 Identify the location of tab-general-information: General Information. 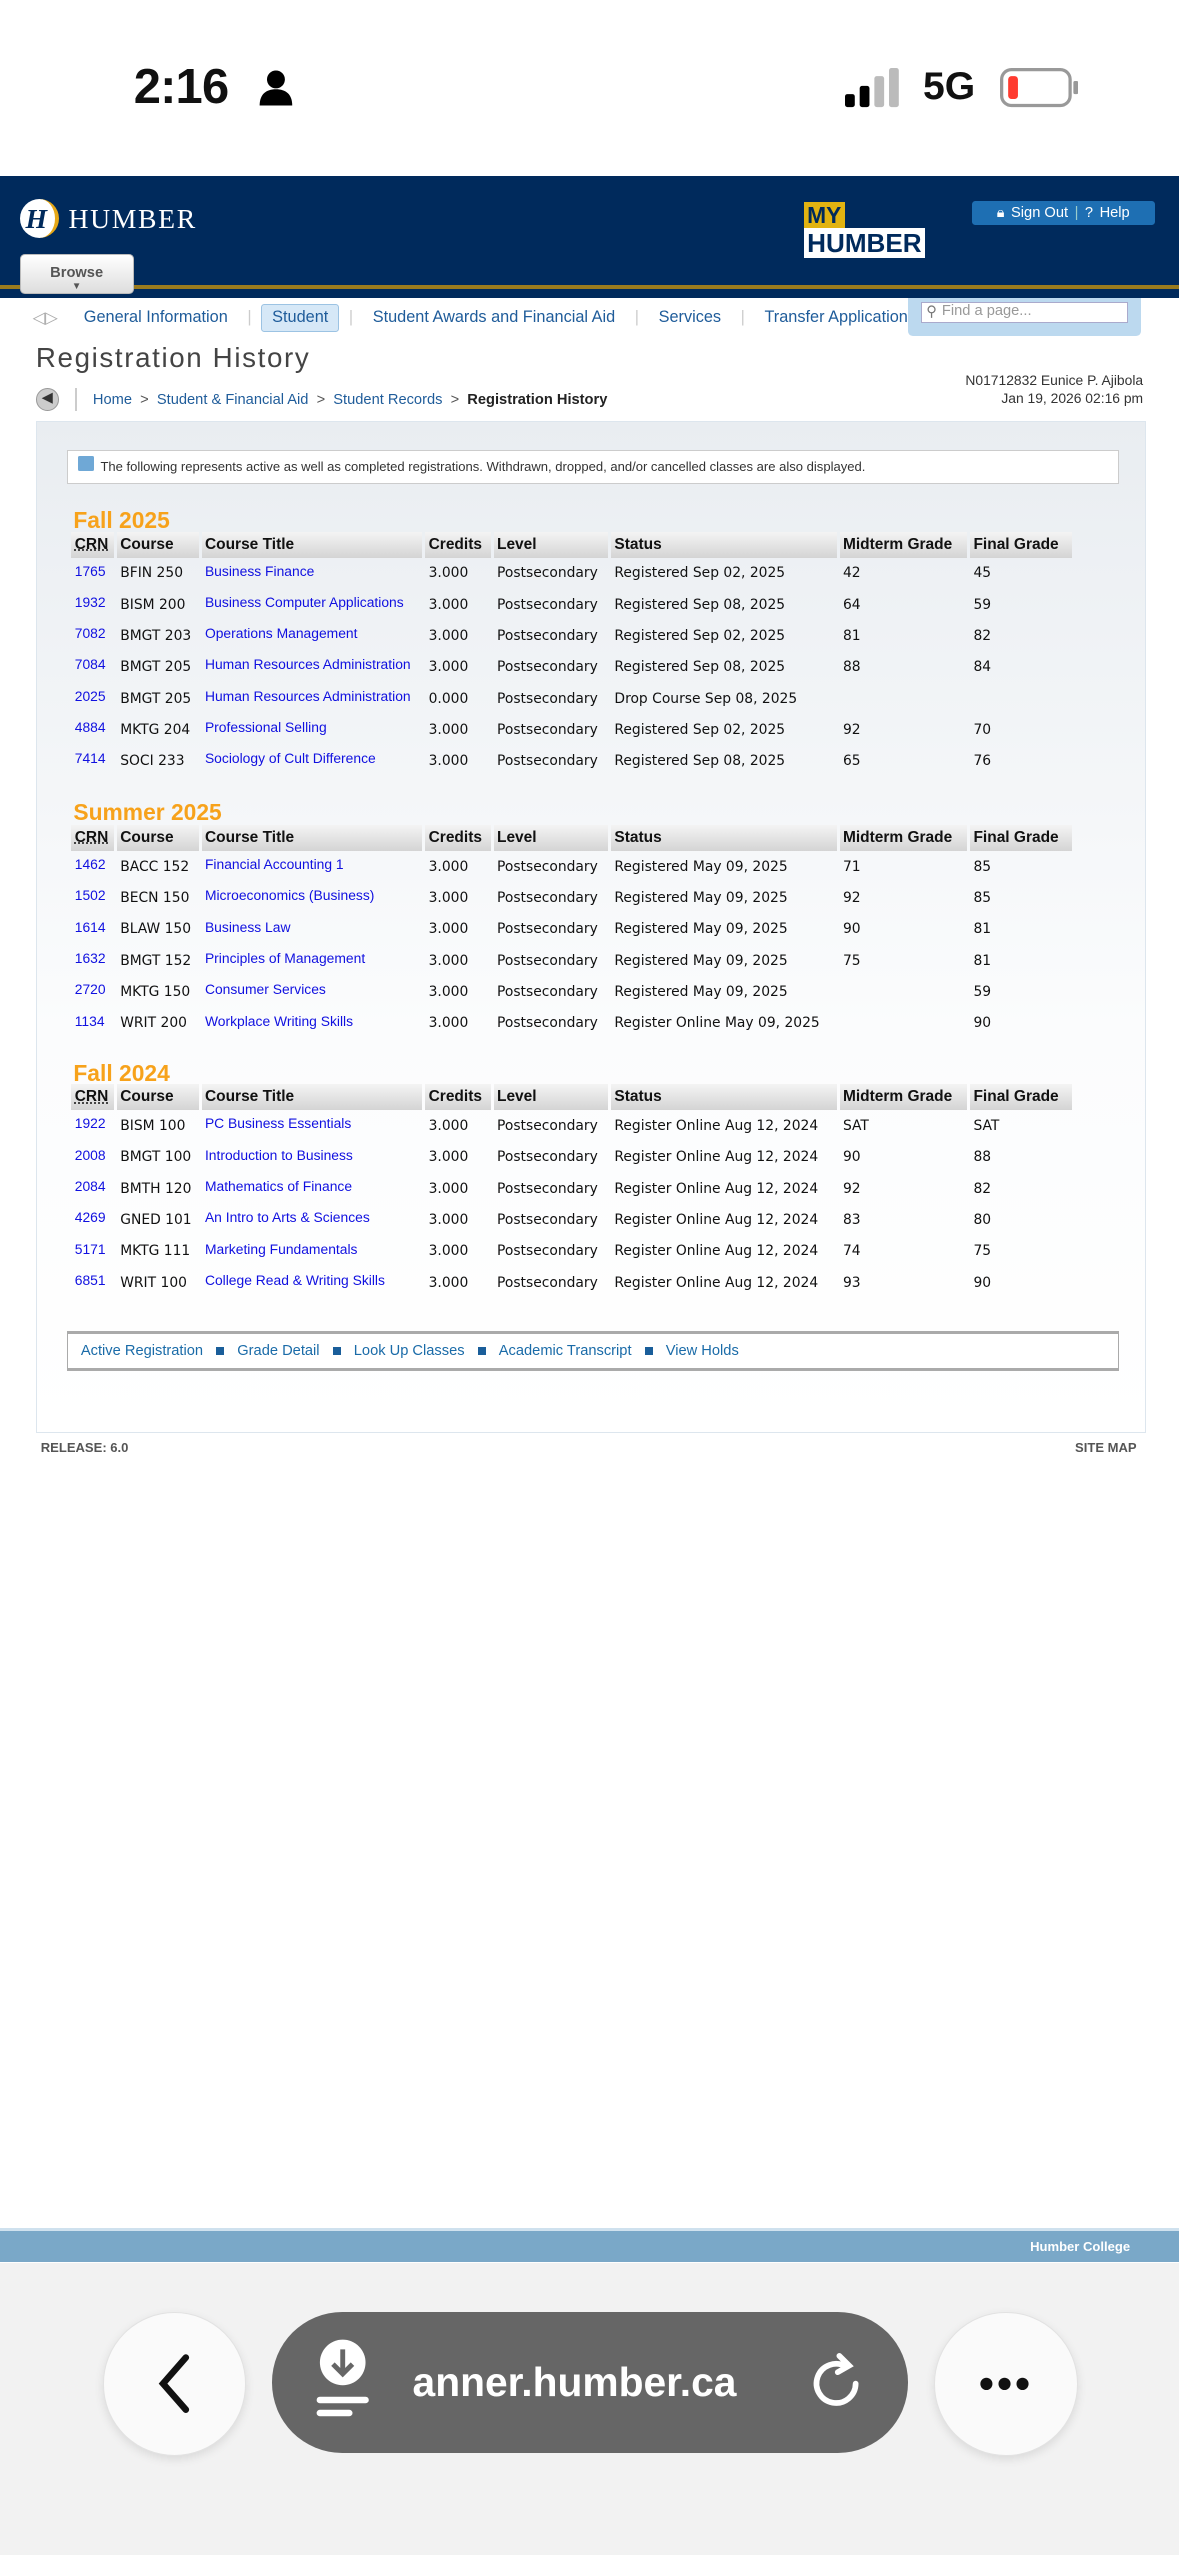
(155, 317).